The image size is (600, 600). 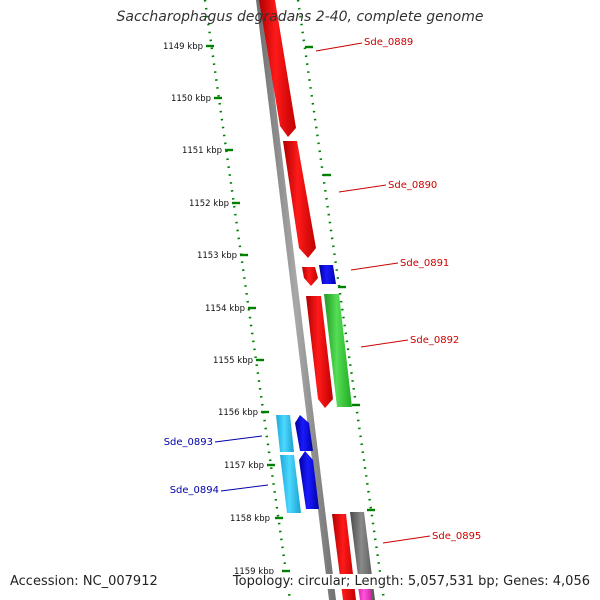 What do you see at coordinates (233, 361) in the screenshot?
I see `tick-label: 1155 kbp` at bounding box center [233, 361].